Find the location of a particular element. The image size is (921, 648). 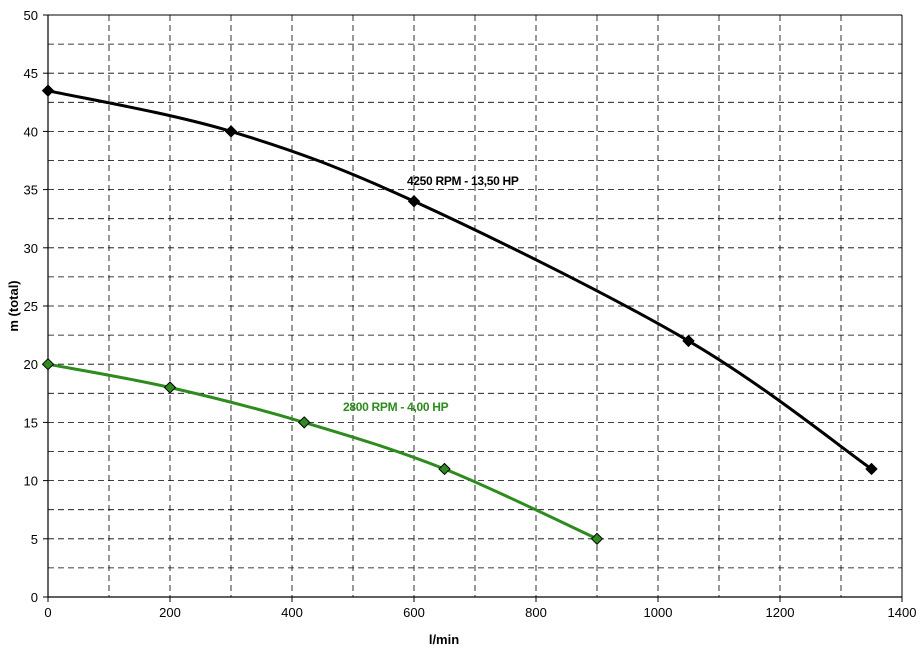

y-tick-label: 20 is located at coordinates (31, 364).